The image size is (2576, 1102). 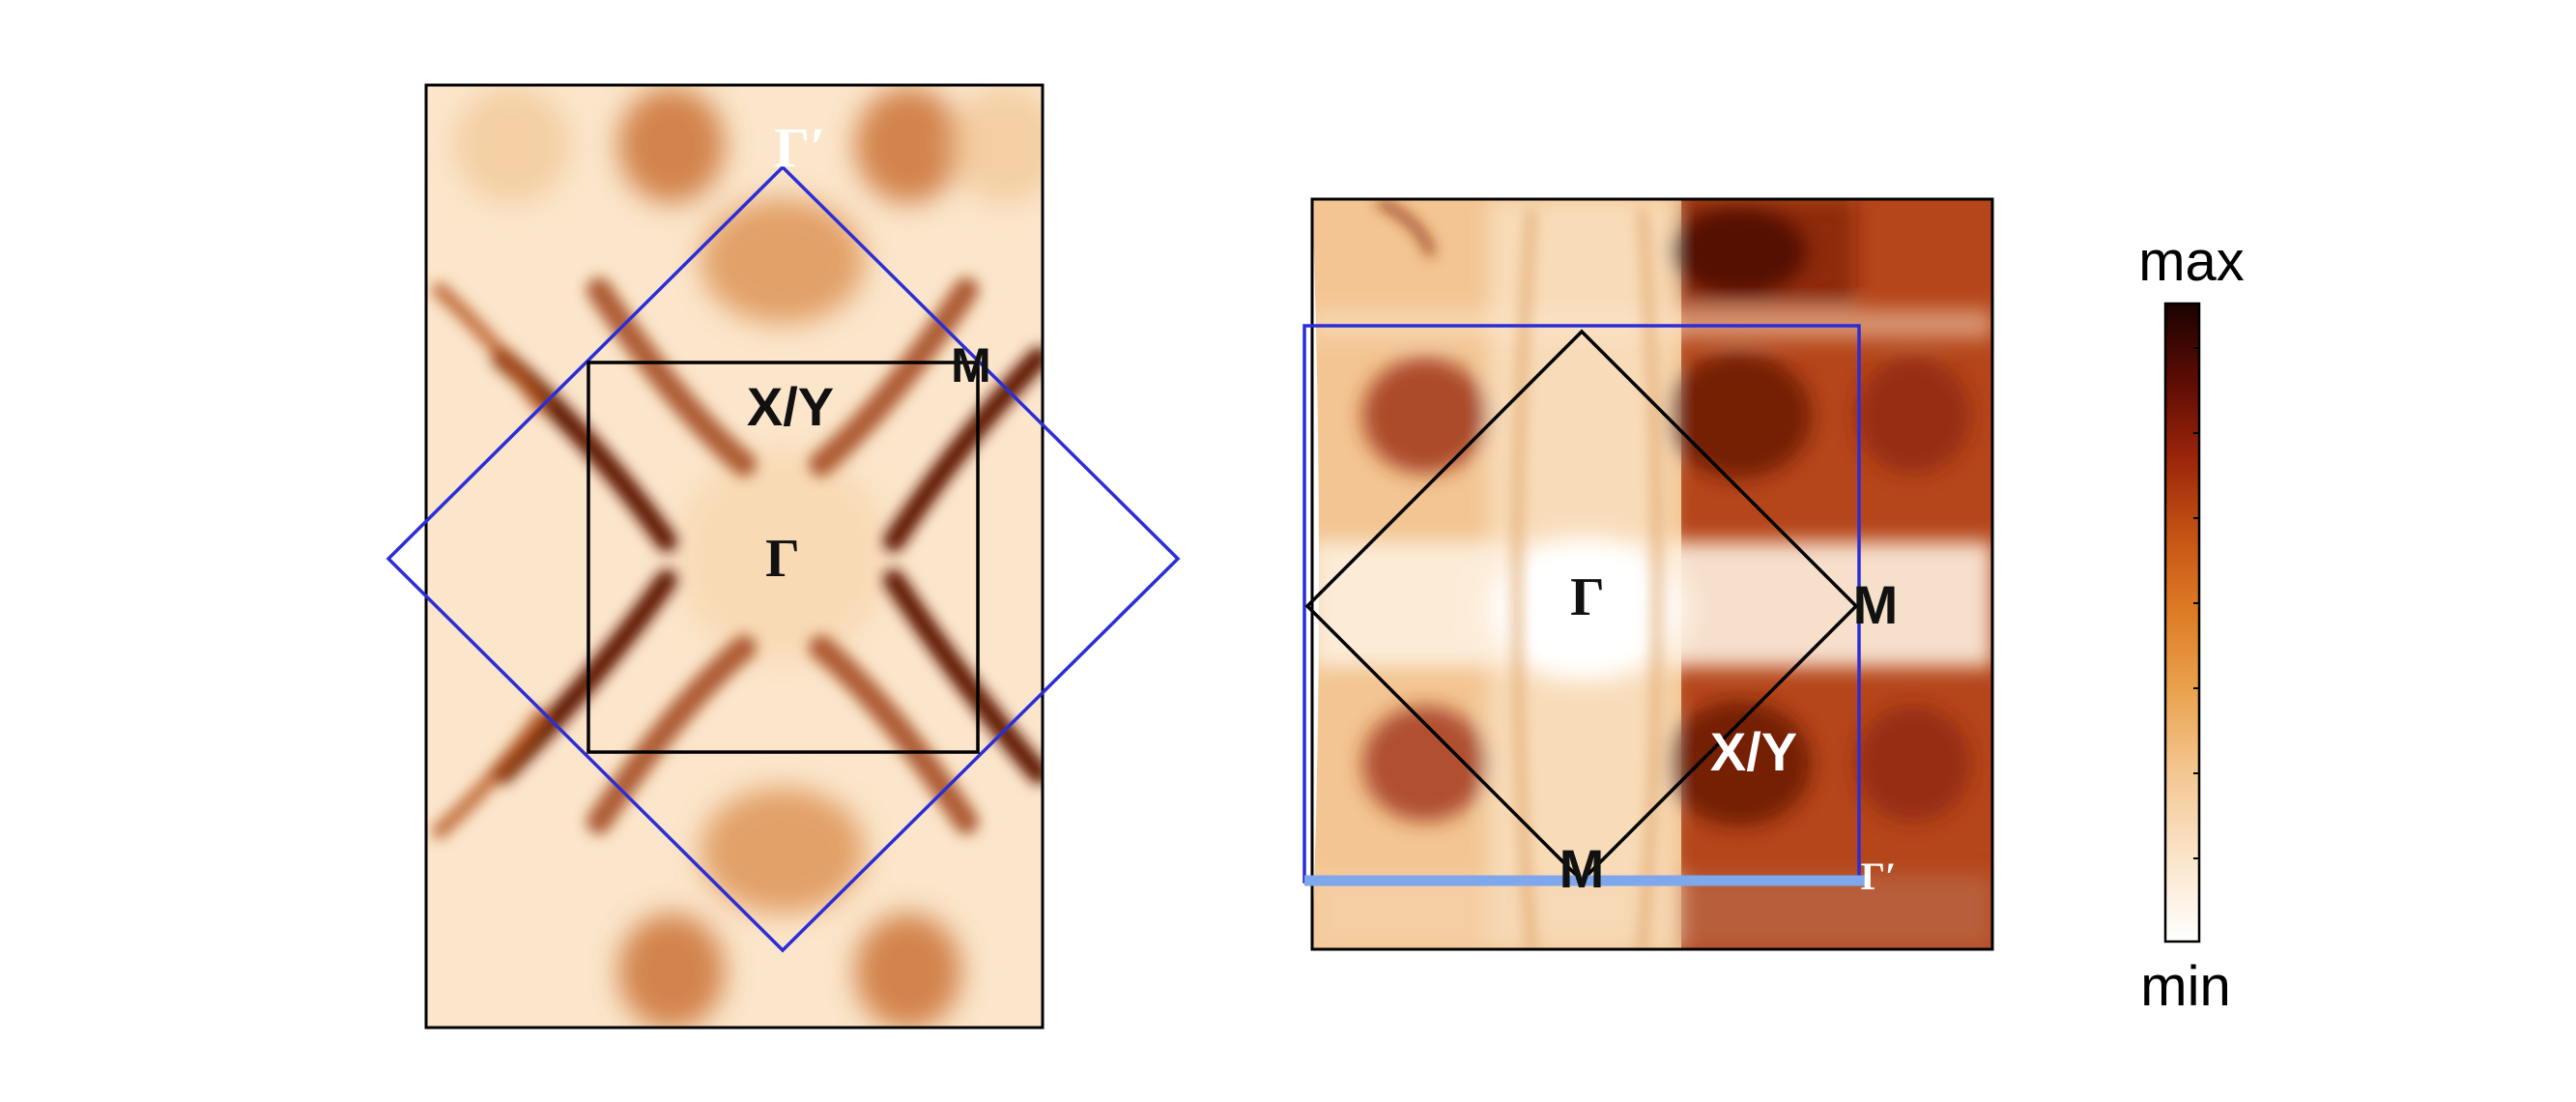 What do you see at coordinates (2196, 603) in the screenshot?
I see `colorbar-ticks` at bounding box center [2196, 603].